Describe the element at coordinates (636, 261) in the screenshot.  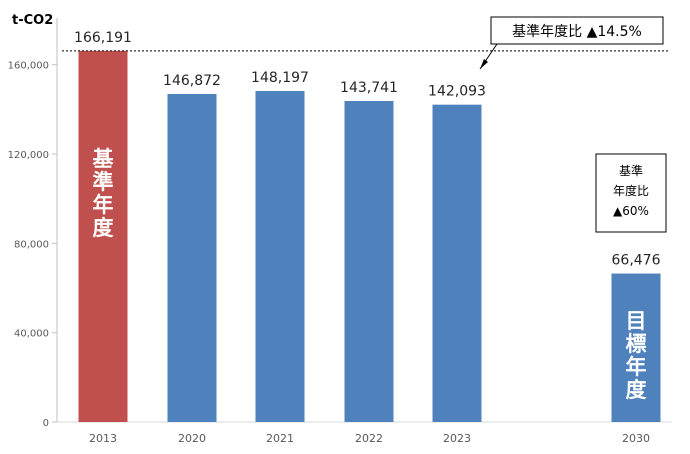
I see `data-label-2030: 66,476` at that location.